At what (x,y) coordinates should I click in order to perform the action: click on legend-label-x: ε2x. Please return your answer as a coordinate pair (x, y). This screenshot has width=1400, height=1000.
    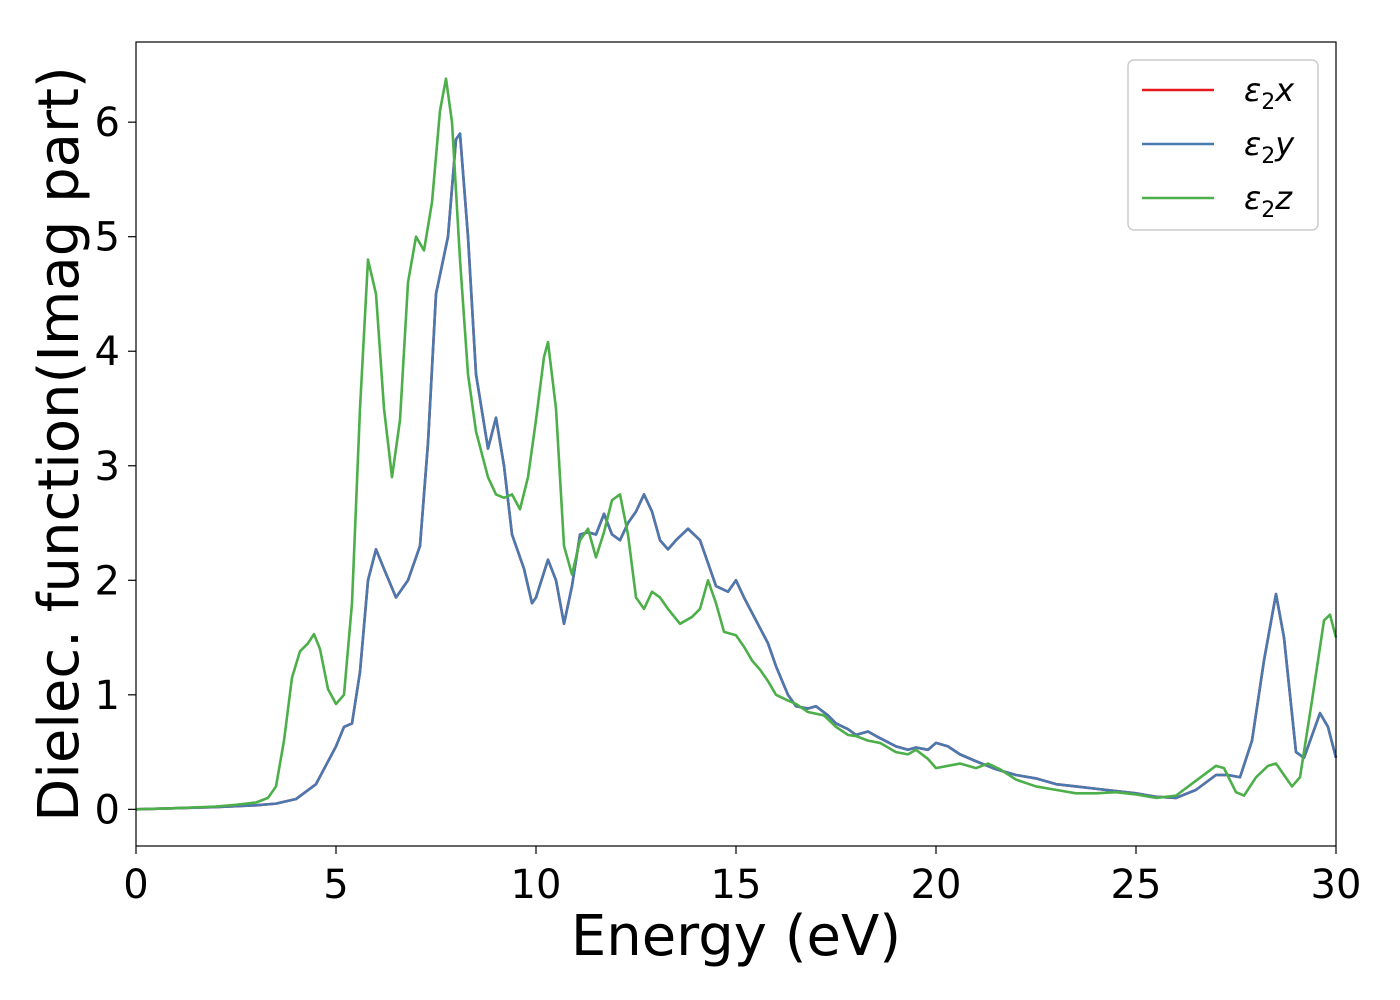
    Looking at the image, I should click on (1269, 93).